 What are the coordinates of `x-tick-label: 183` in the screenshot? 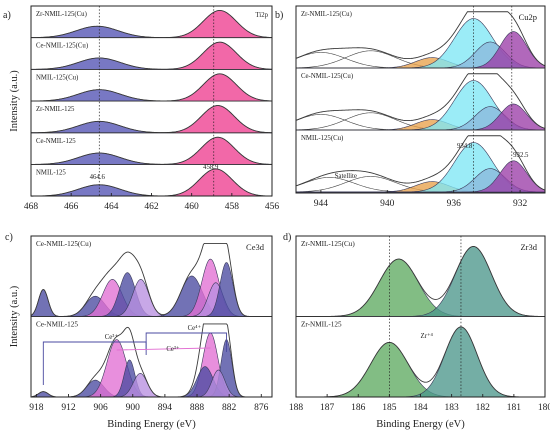 It's located at (452, 408).